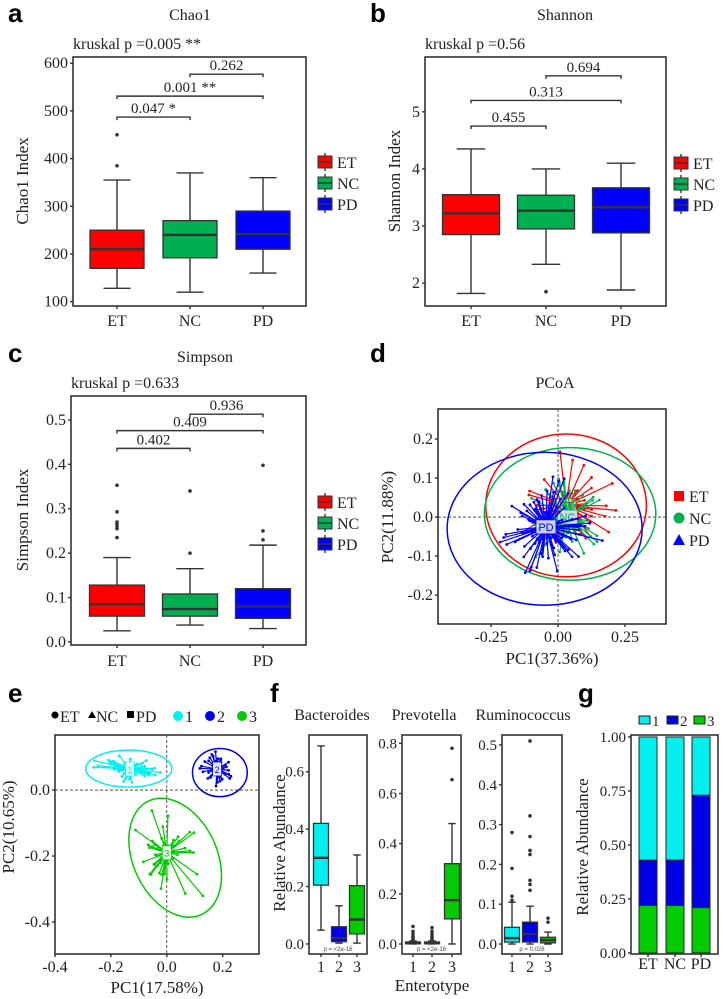 This screenshot has width=723, height=999. What do you see at coordinates (487, 826) in the screenshot?
I see `y-tick-label: 0.3` at bounding box center [487, 826].